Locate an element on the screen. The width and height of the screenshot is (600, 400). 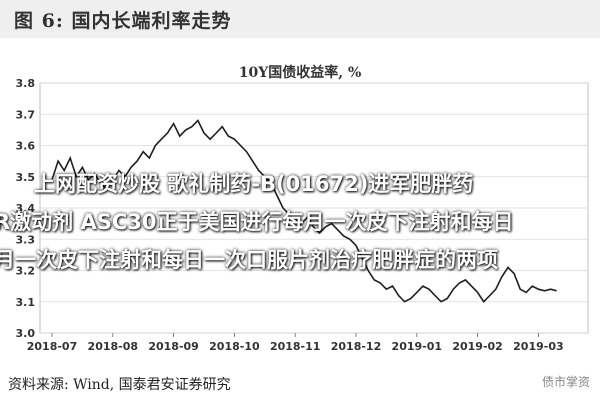
watermark-text: 债市掌资 is located at coordinates (565, 382).